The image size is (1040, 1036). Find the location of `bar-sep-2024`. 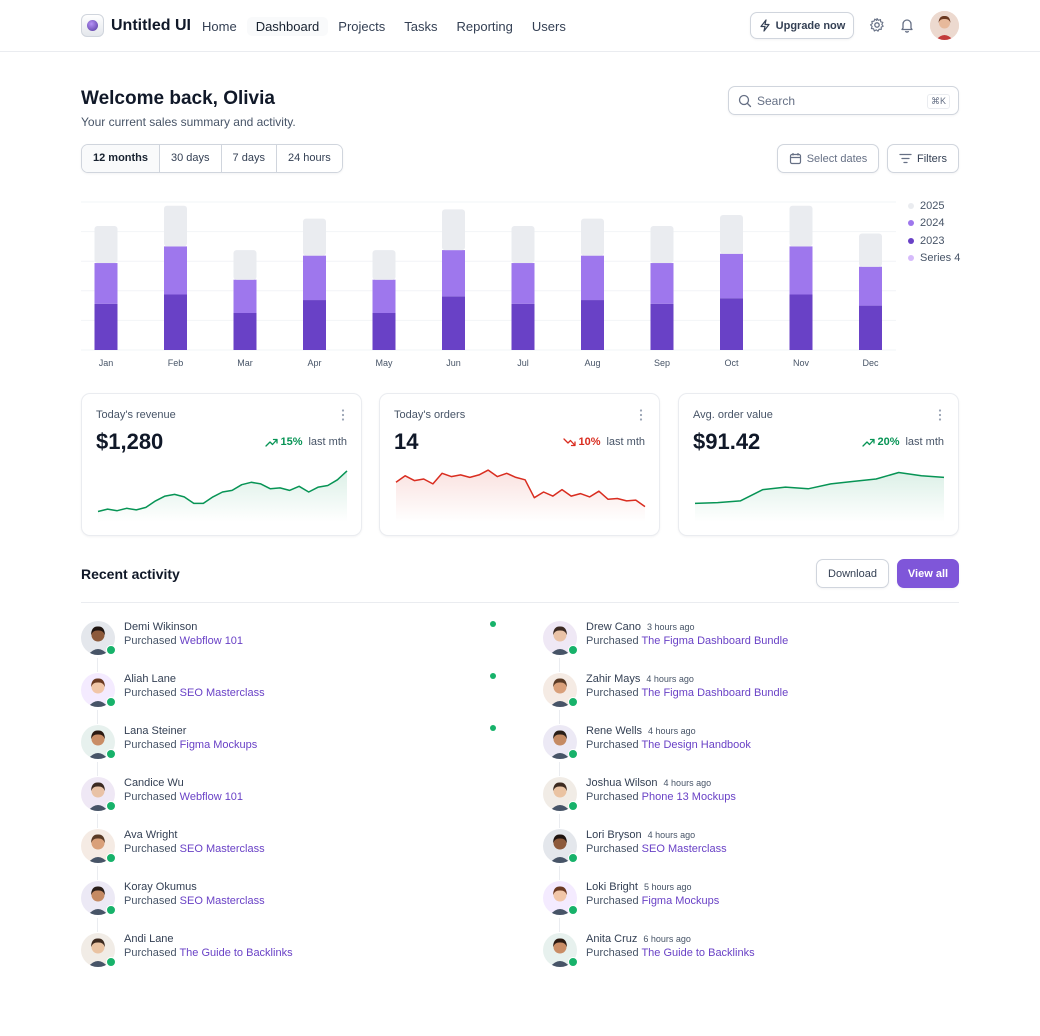

bar-sep-2024 is located at coordinates (662, 283).